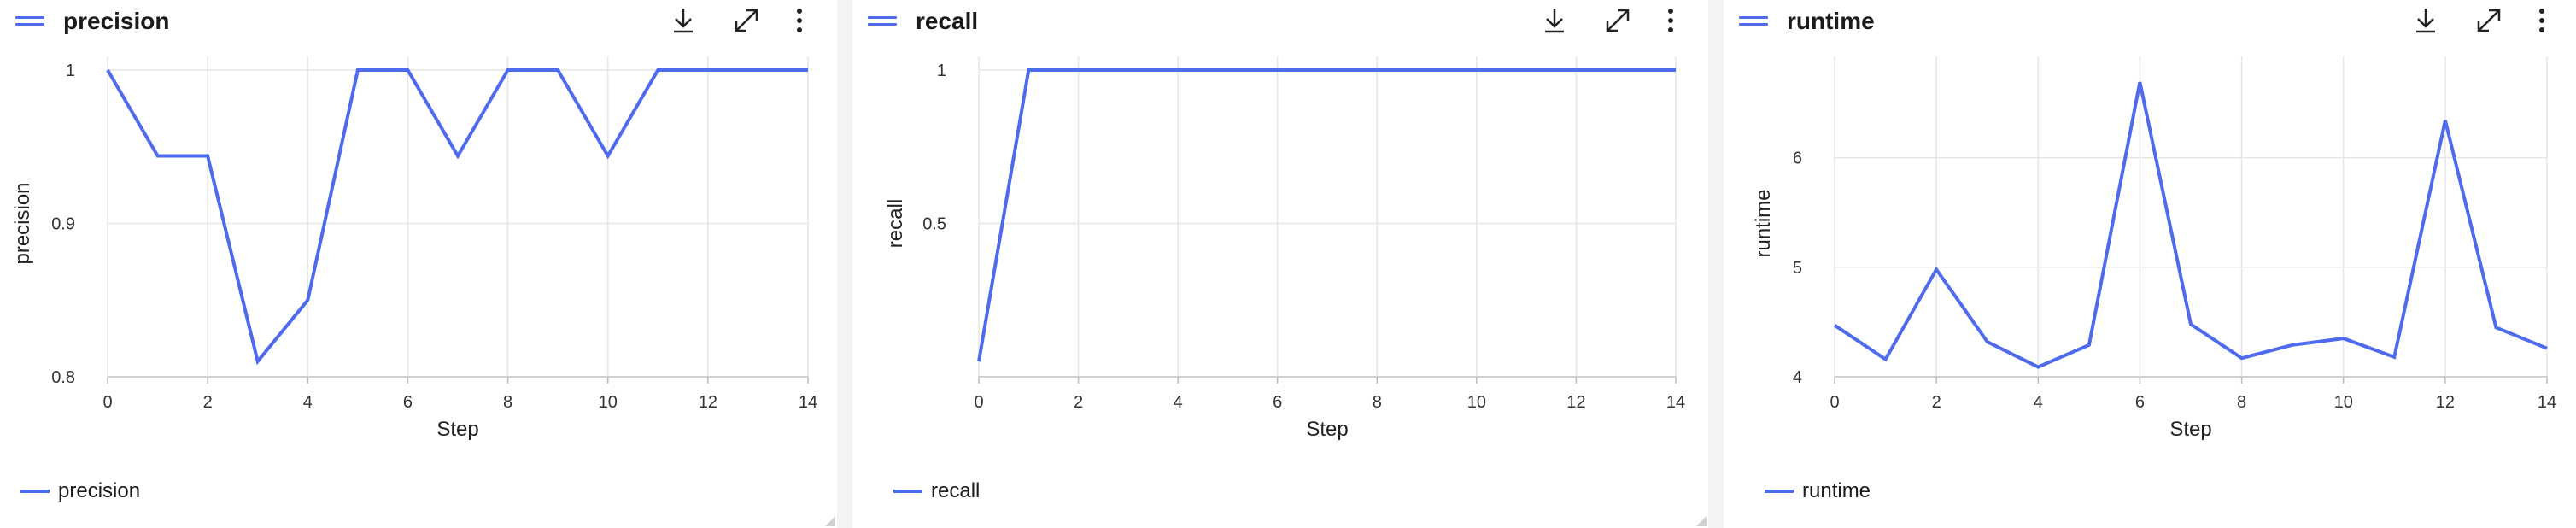 The image size is (2576, 528). What do you see at coordinates (2150, 21) in the screenshot?
I see `panel-header: runtime` at bounding box center [2150, 21].